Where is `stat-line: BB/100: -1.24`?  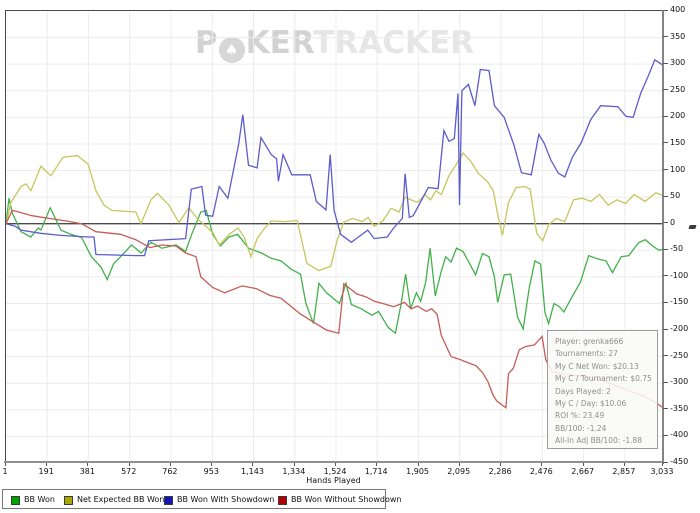
stat-line: BB/100: -1.24 is located at coordinates (581, 428).